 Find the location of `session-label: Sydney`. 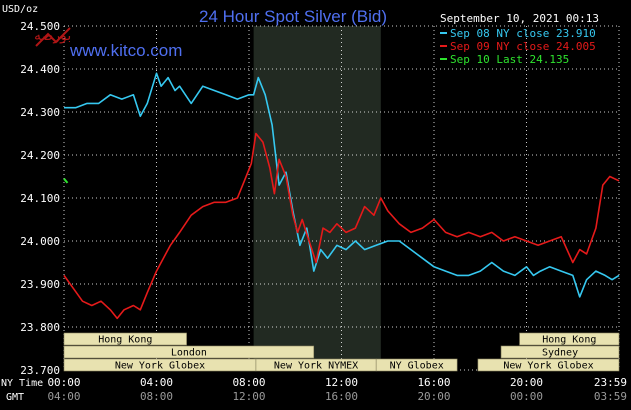

session-label: Sydney is located at coordinates (560, 353).